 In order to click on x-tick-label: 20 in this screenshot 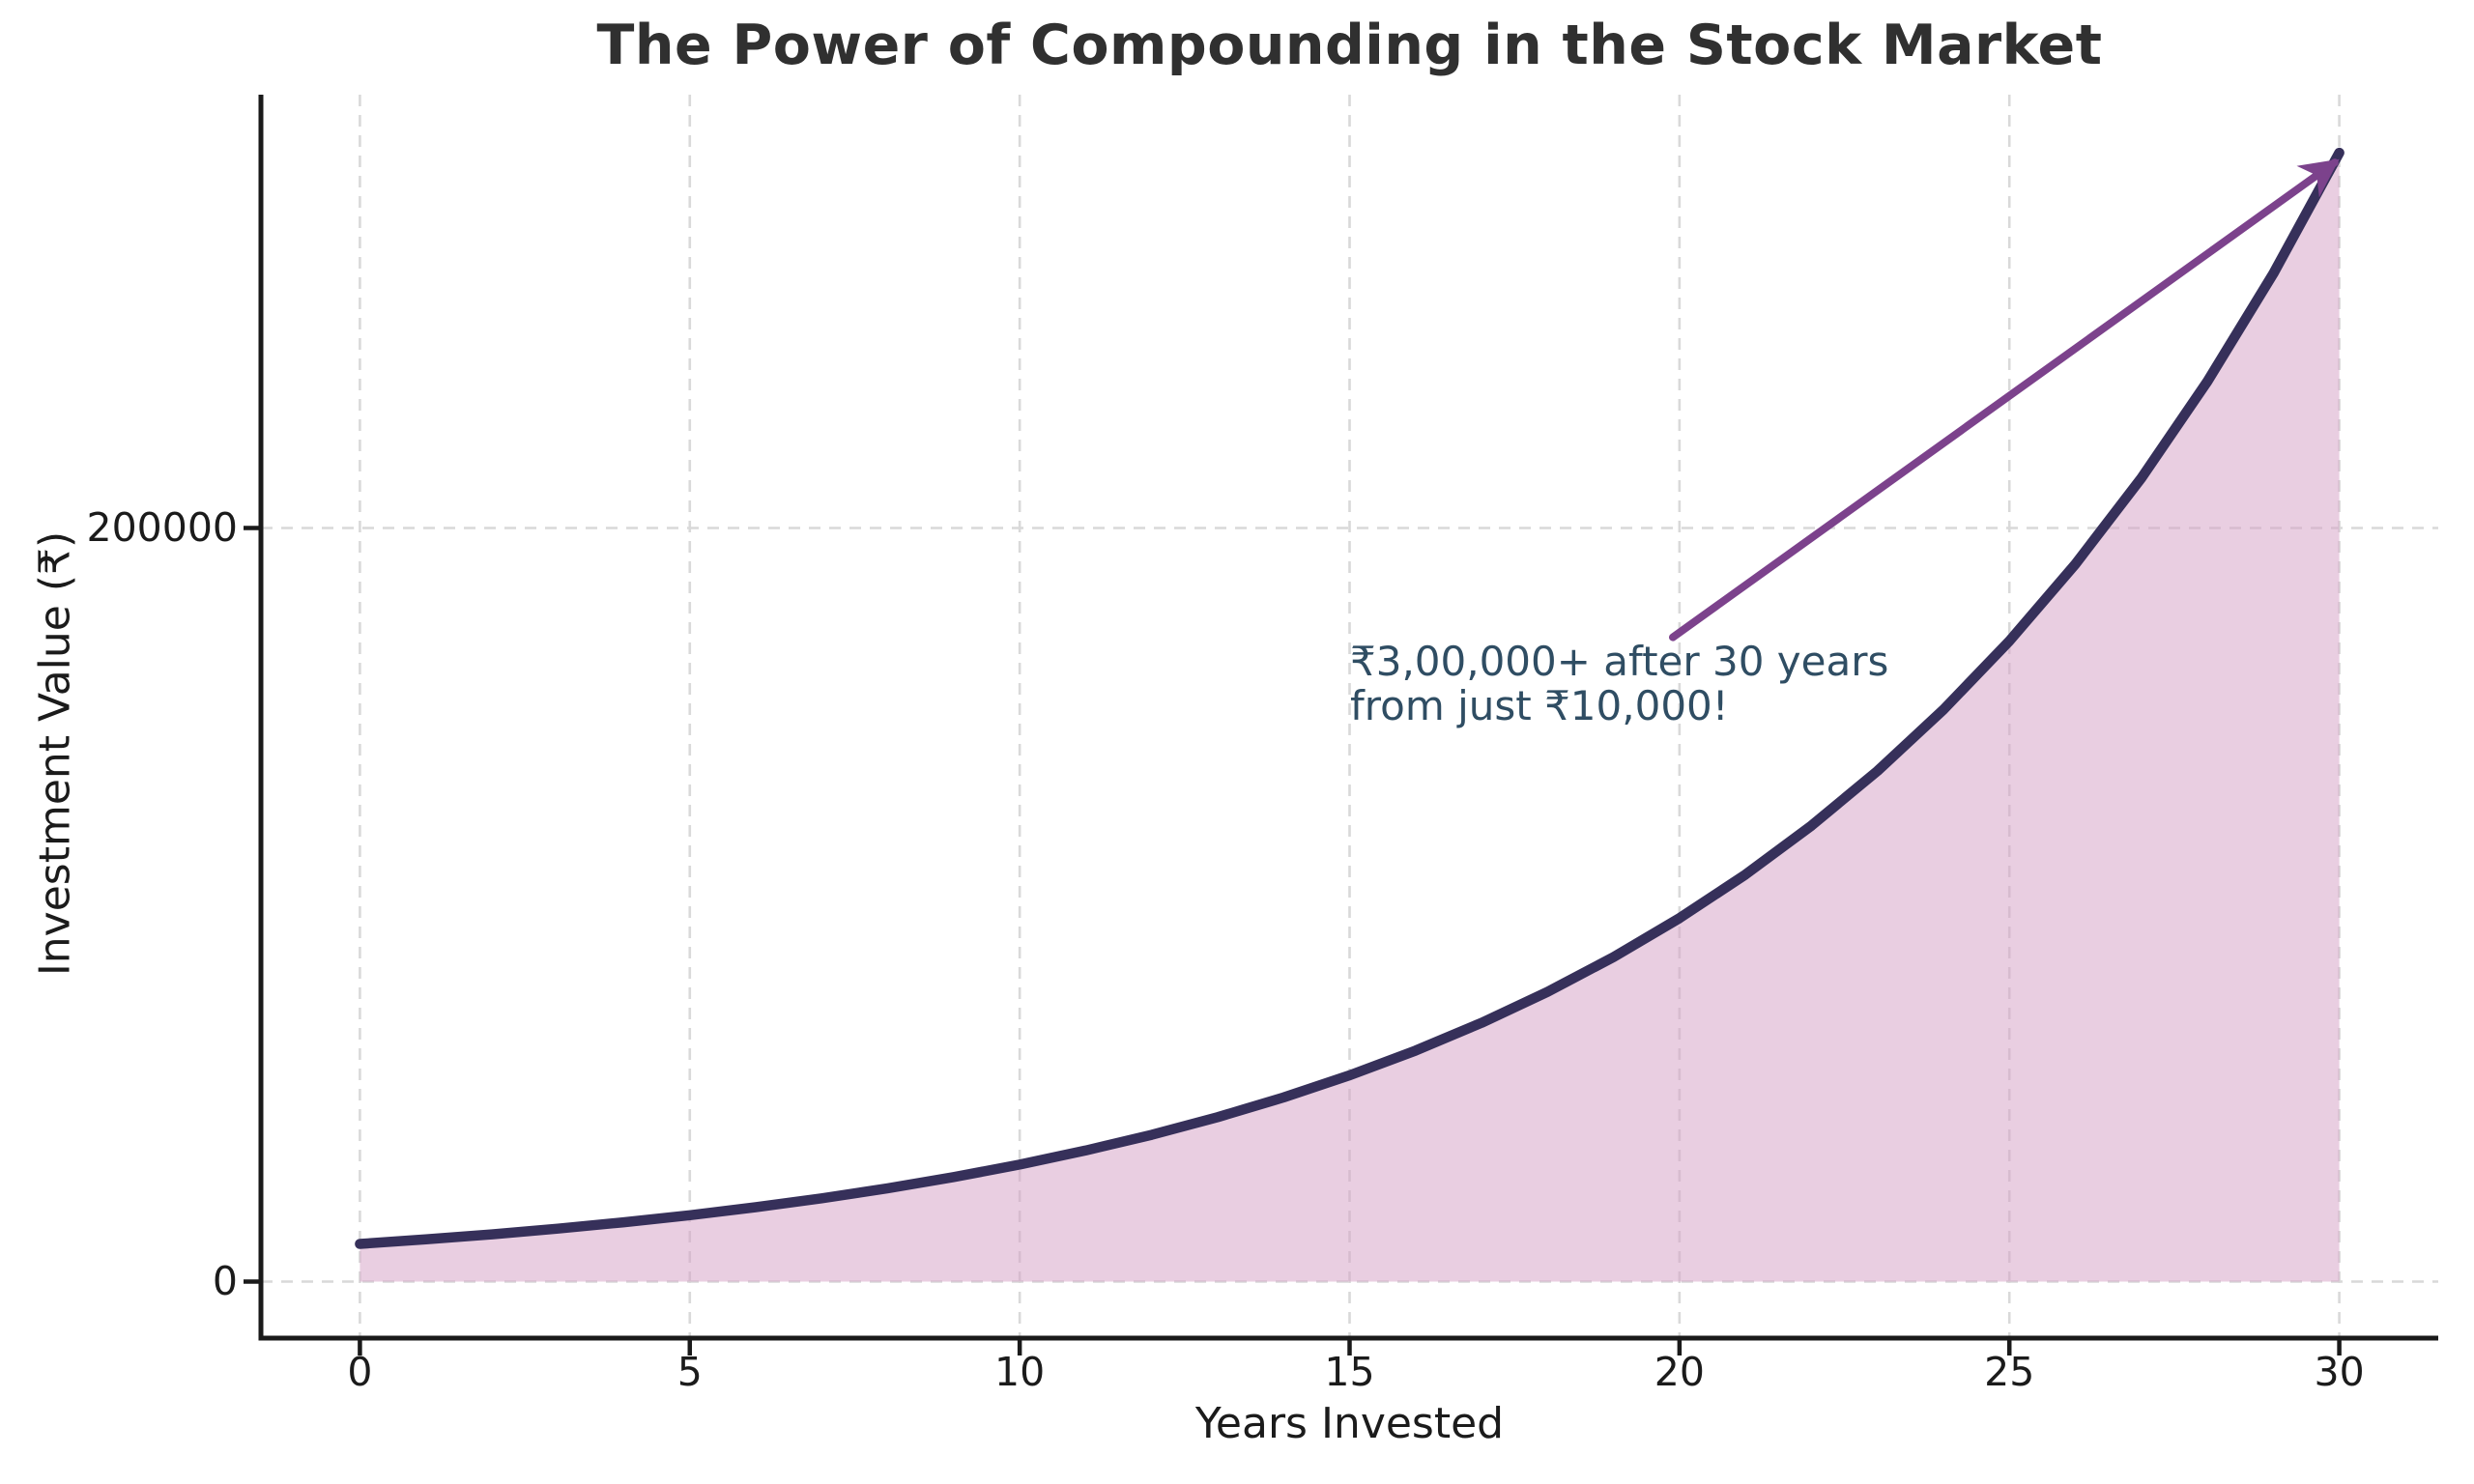, I will do `click(1680, 1372)`.